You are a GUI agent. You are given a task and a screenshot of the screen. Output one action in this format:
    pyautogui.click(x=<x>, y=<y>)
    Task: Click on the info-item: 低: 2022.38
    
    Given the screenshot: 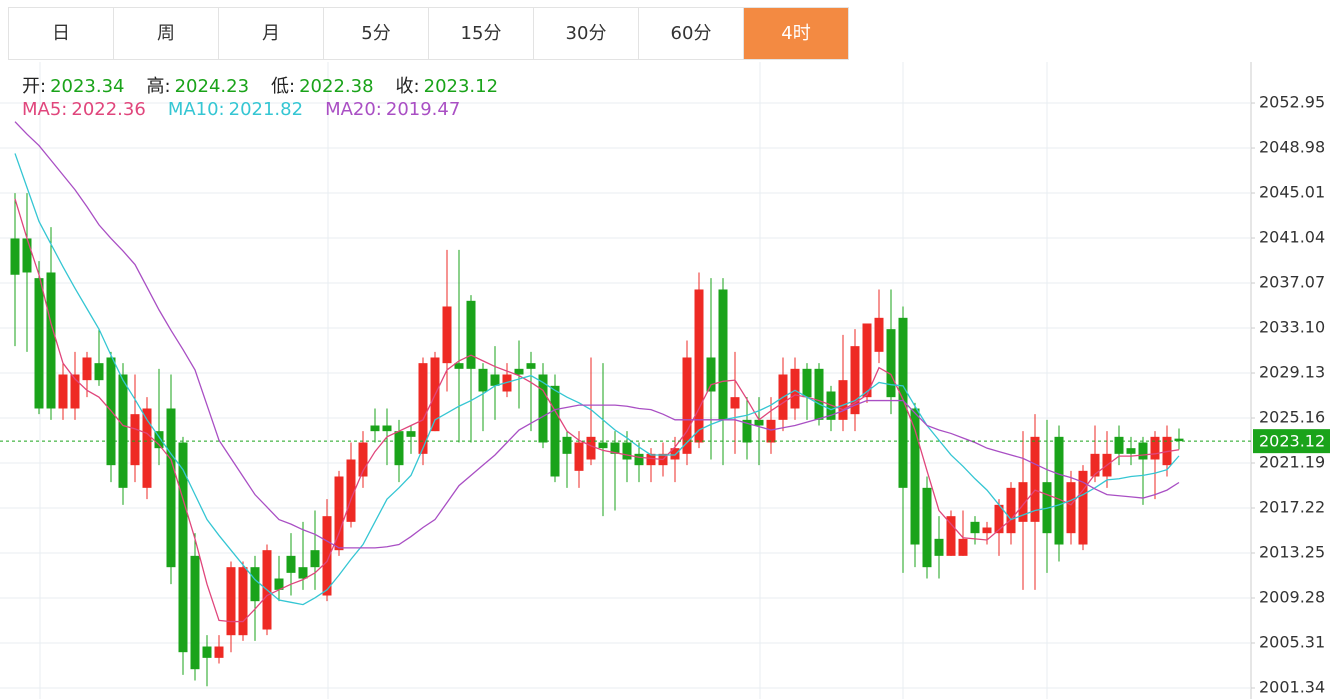 What is the action you would take?
    pyautogui.click(x=324, y=86)
    